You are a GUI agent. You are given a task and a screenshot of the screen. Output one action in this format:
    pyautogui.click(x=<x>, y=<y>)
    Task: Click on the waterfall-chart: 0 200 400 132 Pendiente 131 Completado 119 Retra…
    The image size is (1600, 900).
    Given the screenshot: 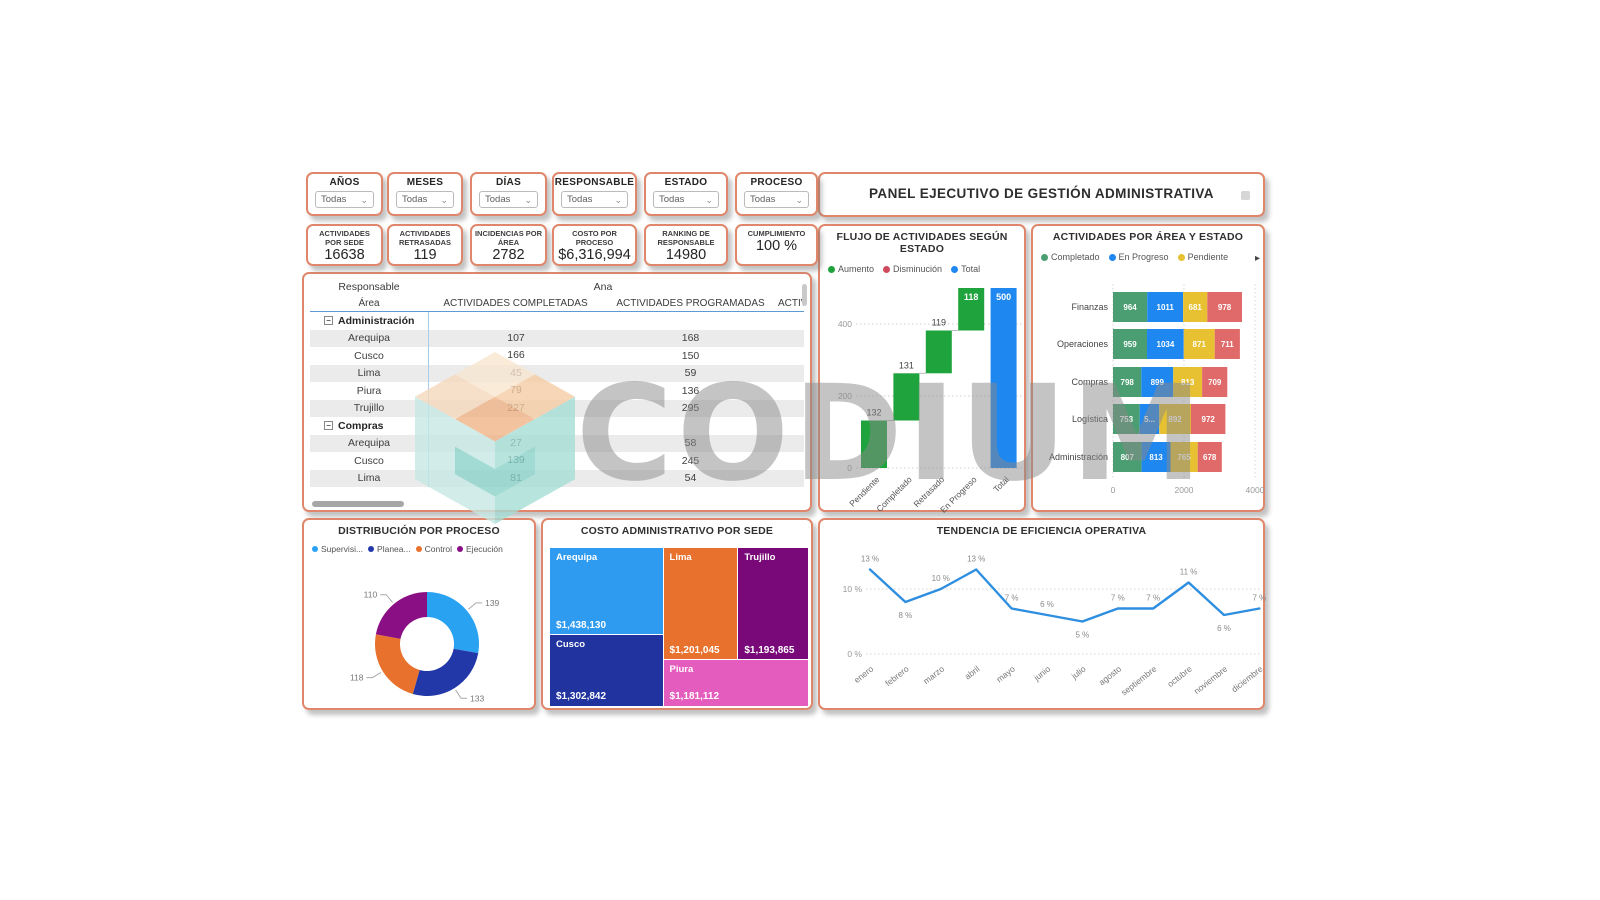 What is the action you would take?
    pyautogui.click(x=924, y=400)
    